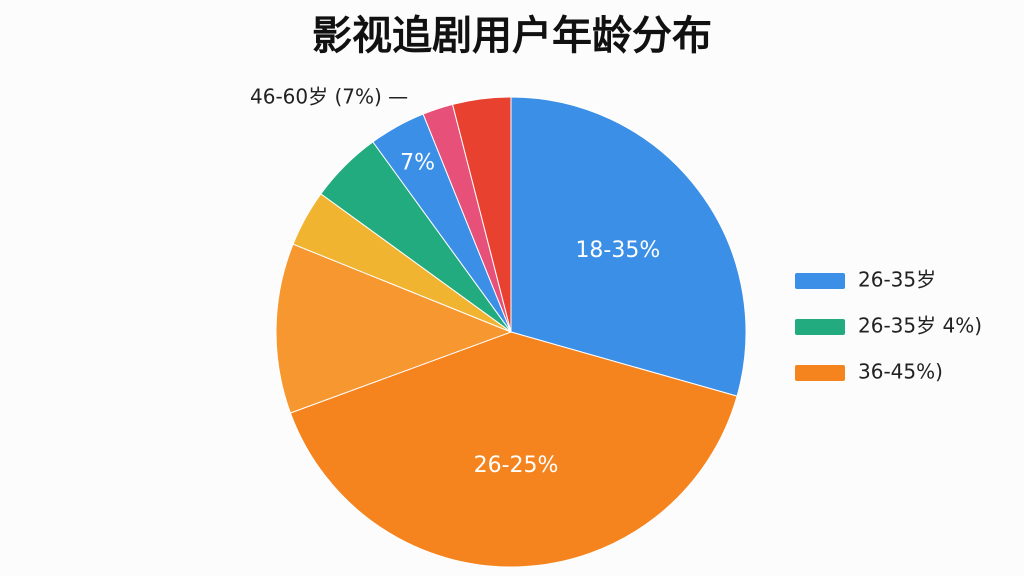 The image size is (1024, 576). I want to click on annotation: 46-60岁 (7%) —, so click(329, 97).